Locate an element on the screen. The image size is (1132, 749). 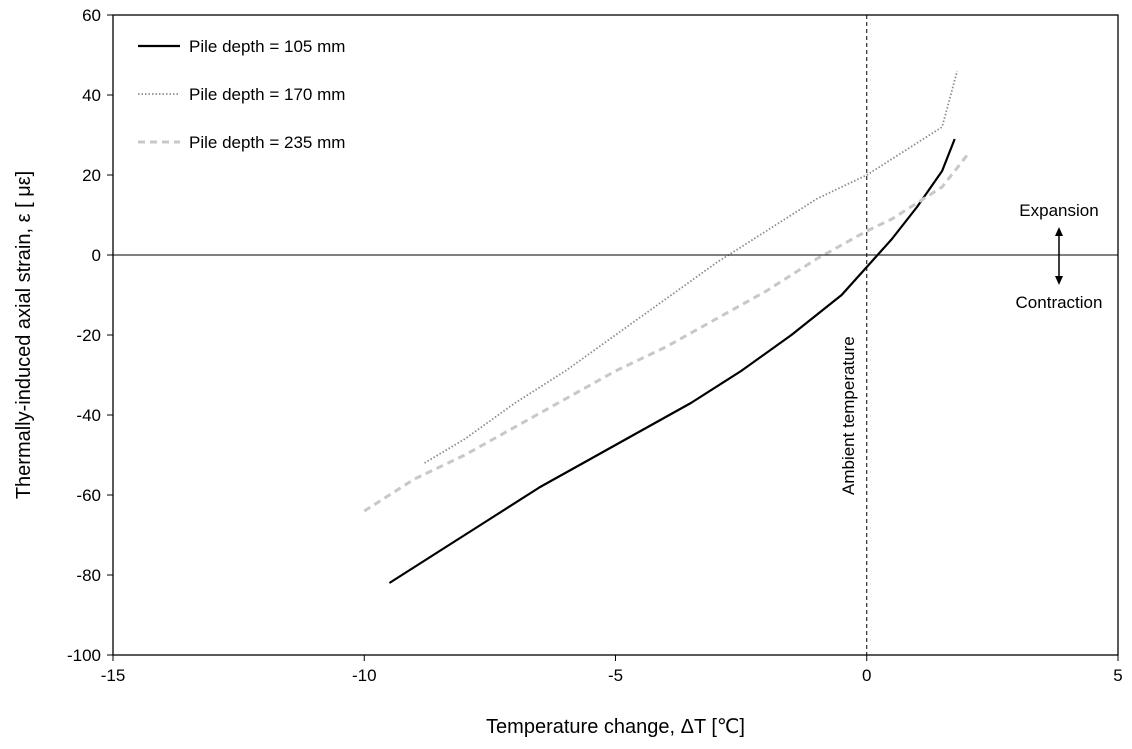
ambient-temperature-label: Ambient temperature is located at coordinates (848, 415).